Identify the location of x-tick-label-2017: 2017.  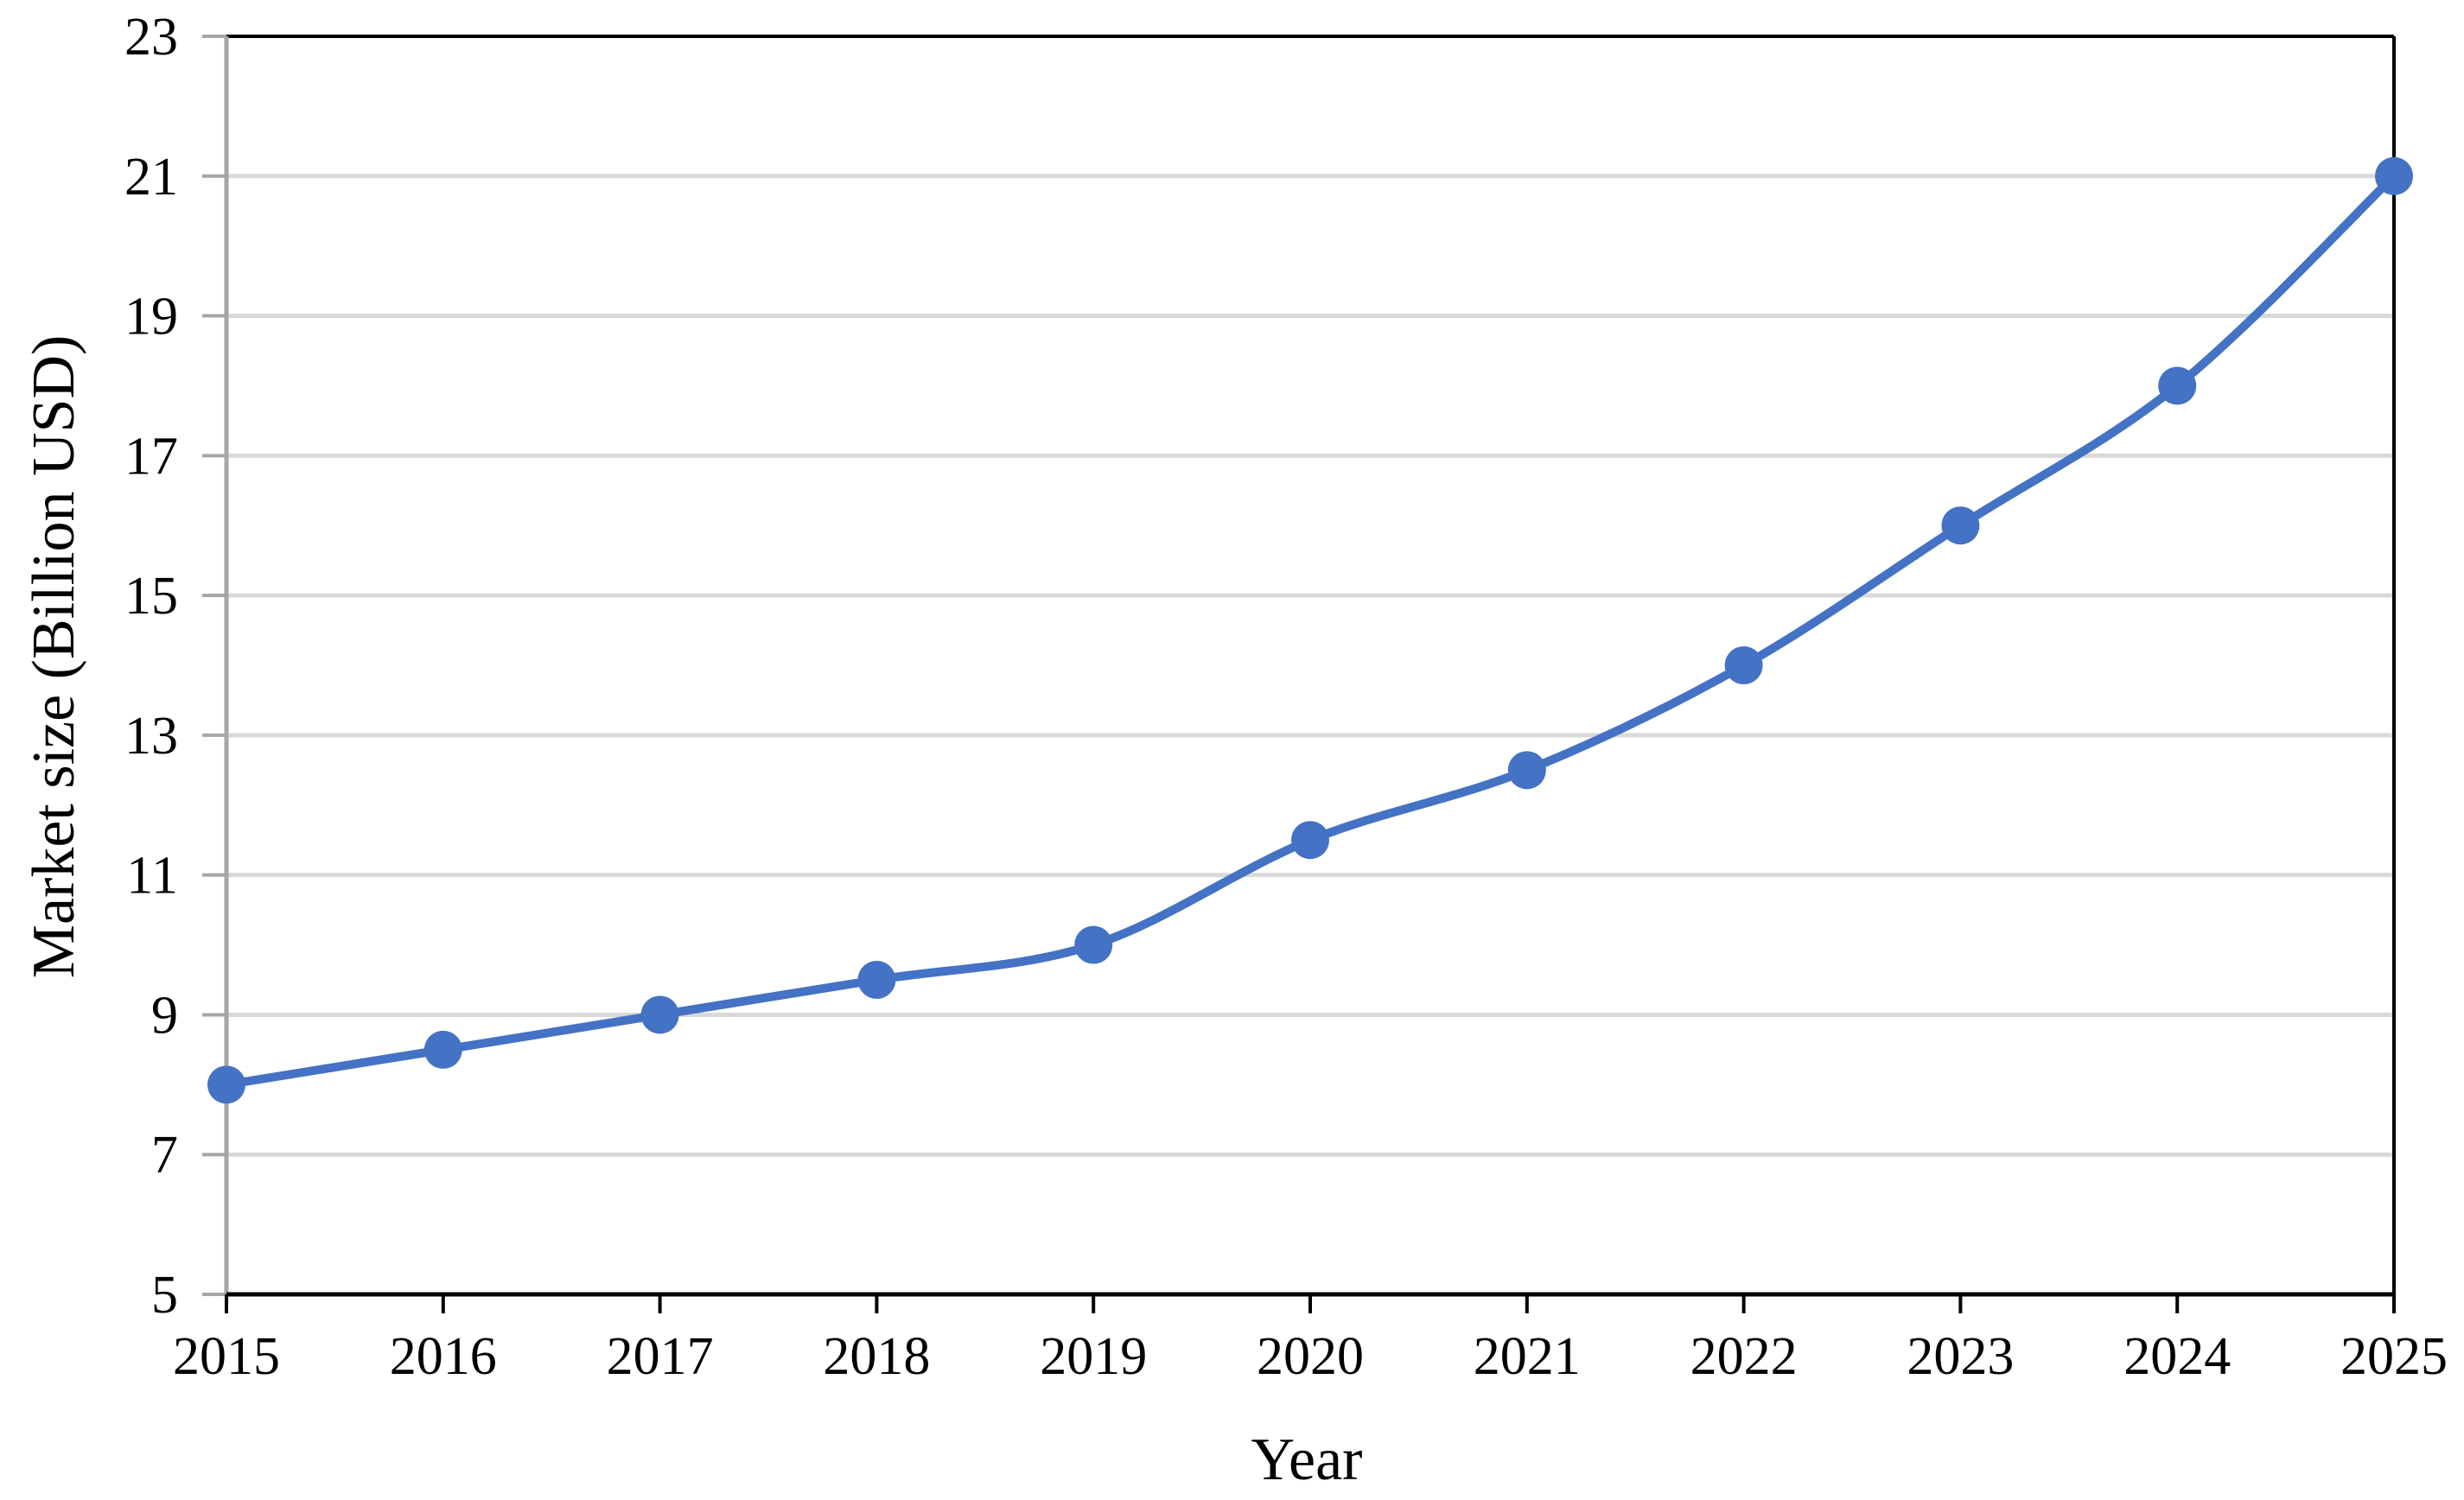
(660, 1356).